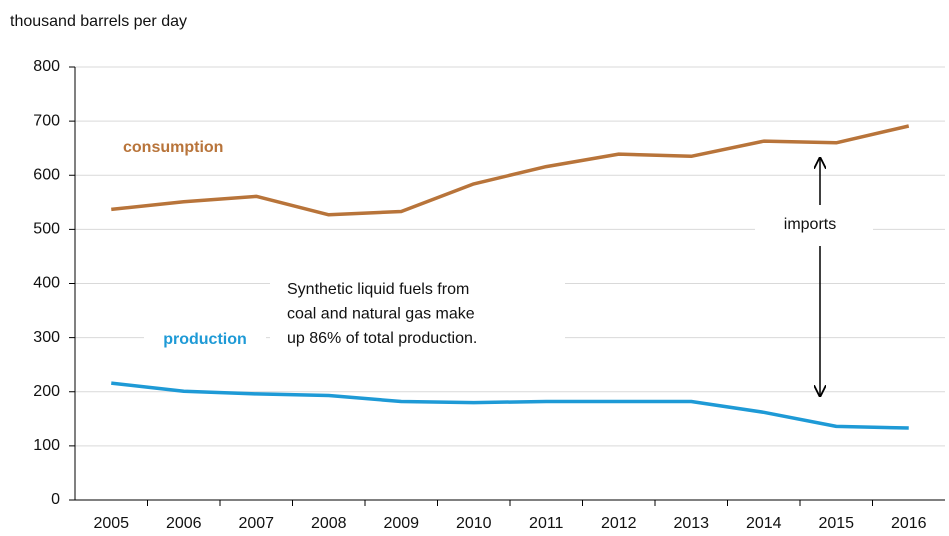 This screenshot has width=949, height=536. Describe the element at coordinates (401, 523) in the screenshot. I see `x-tick-label: 2009` at that location.